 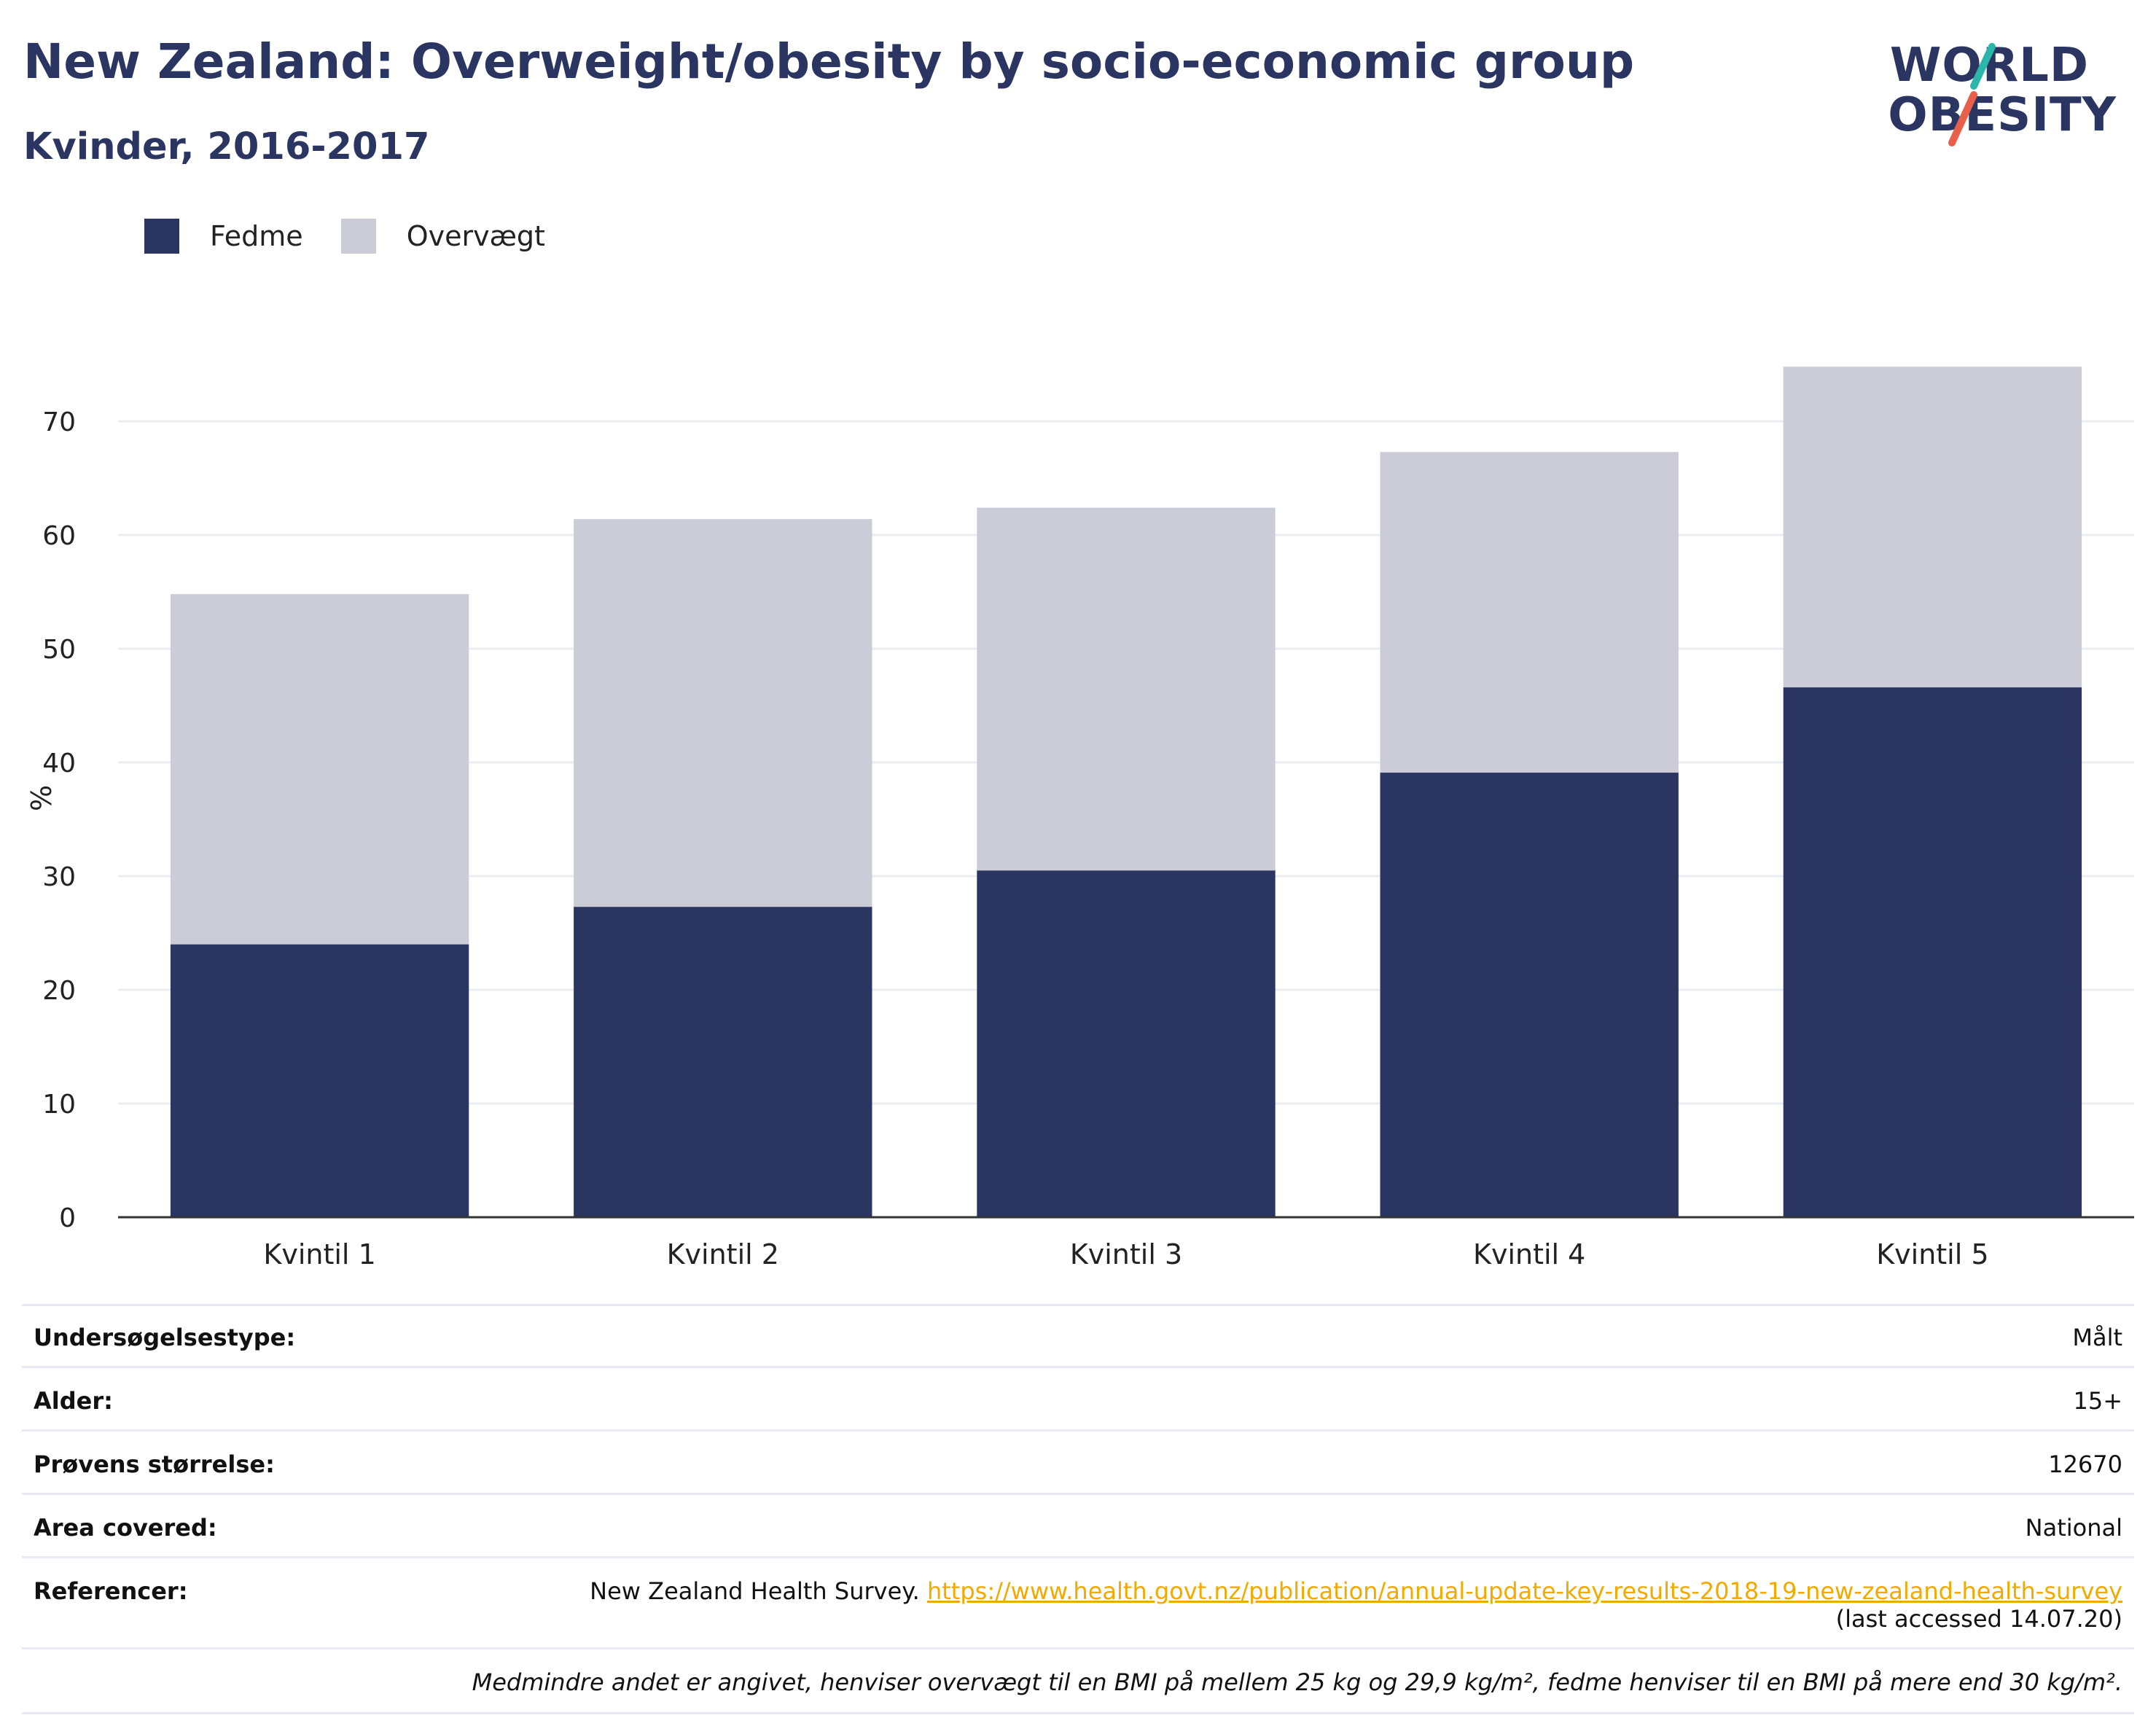 What do you see at coordinates (2097, 1401) in the screenshot?
I see `meta-value: 15+` at bounding box center [2097, 1401].